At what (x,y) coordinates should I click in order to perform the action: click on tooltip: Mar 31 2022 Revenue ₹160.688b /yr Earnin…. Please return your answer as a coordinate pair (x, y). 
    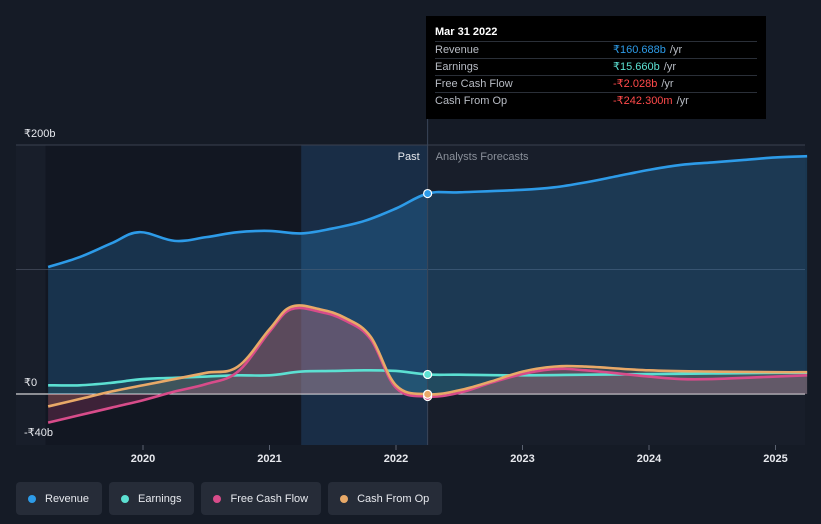
    Looking at the image, I should click on (596, 67).